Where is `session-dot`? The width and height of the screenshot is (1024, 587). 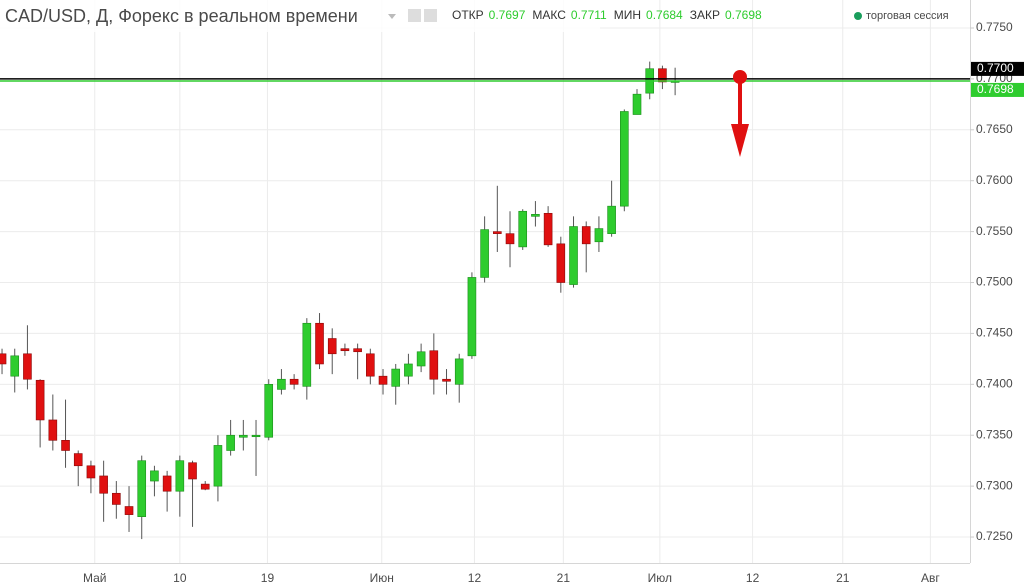 session-dot is located at coordinates (858, 16).